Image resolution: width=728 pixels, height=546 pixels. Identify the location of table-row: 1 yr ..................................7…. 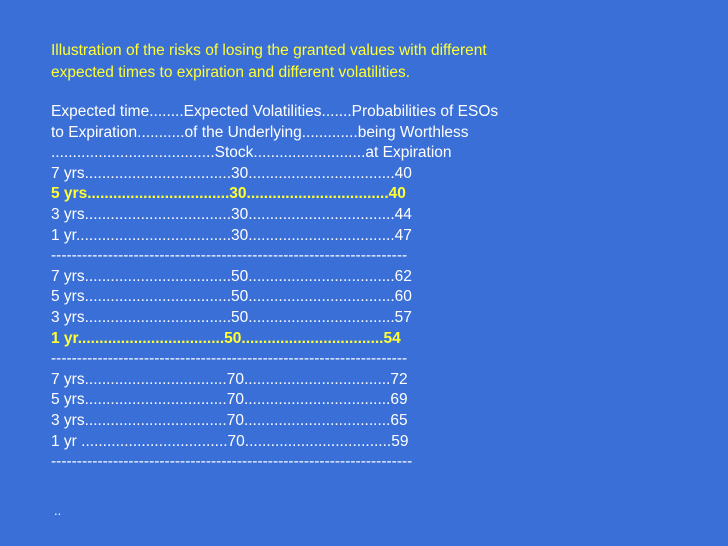
(230, 441).